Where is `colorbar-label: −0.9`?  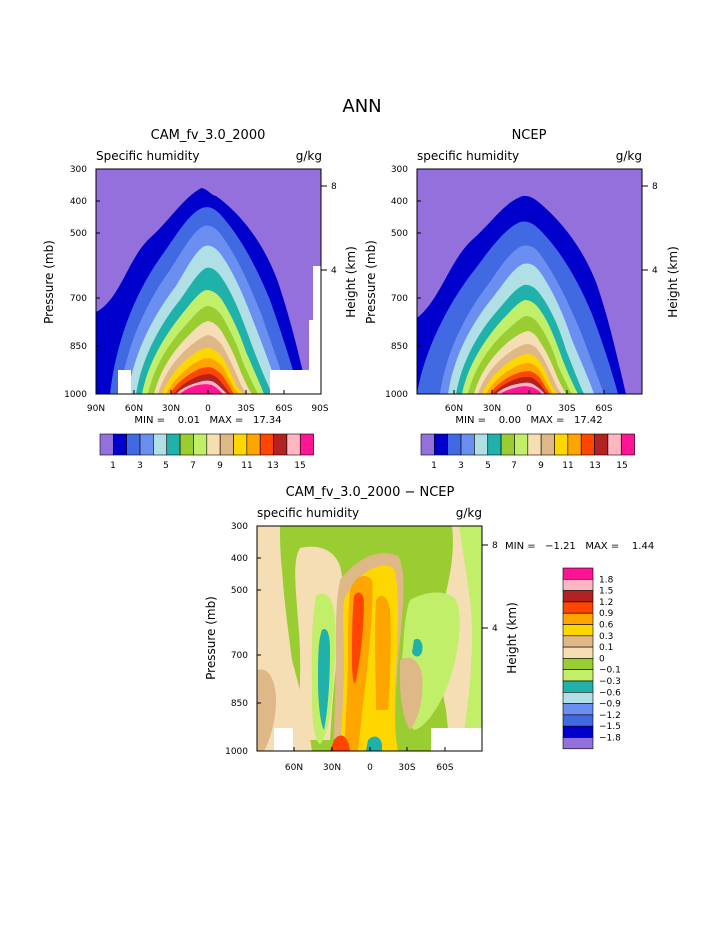 colorbar-label: −0.9 is located at coordinates (610, 705).